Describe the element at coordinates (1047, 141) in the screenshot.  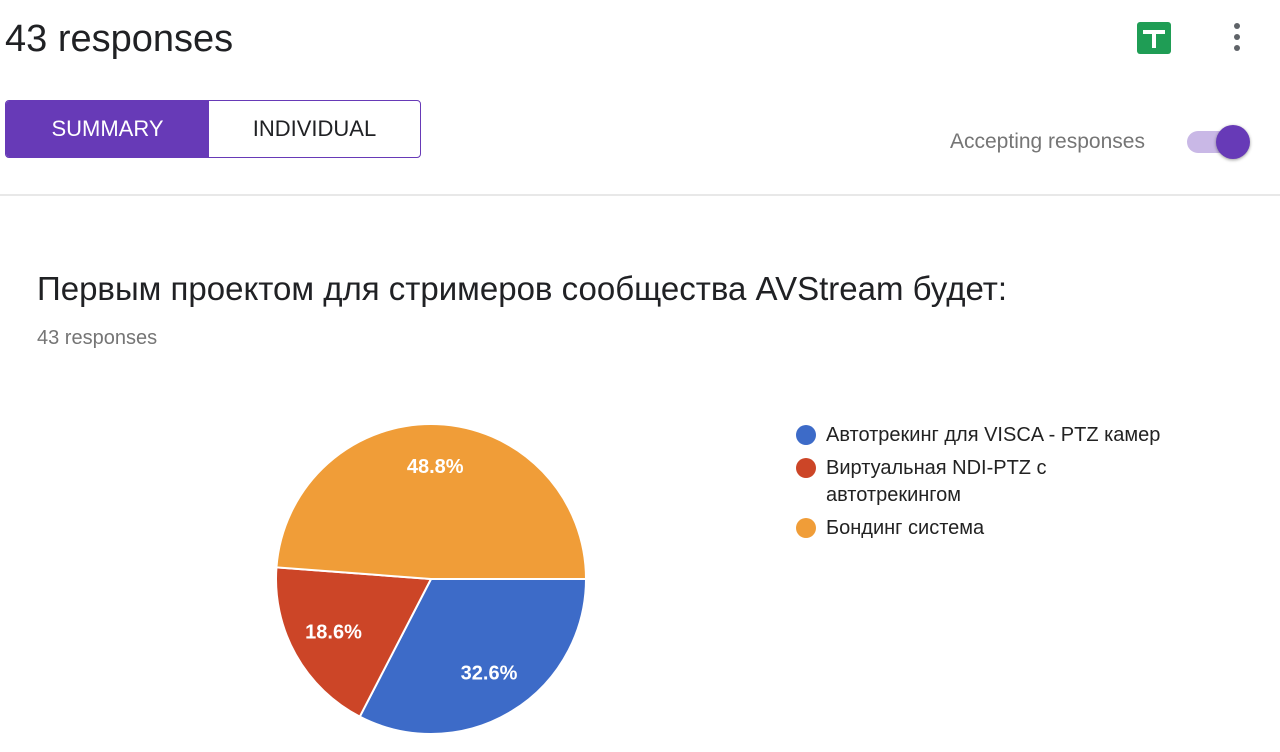
I see `accepting-label: Accepting responses` at that location.